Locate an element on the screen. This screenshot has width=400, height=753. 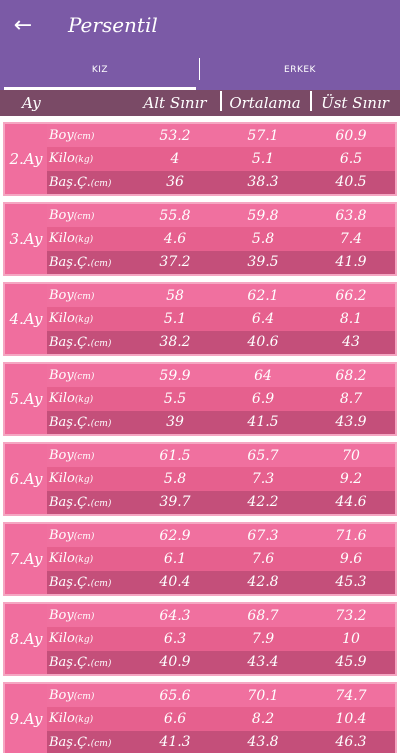
value-cell: 70.1 is located at coordinates (263, 695).